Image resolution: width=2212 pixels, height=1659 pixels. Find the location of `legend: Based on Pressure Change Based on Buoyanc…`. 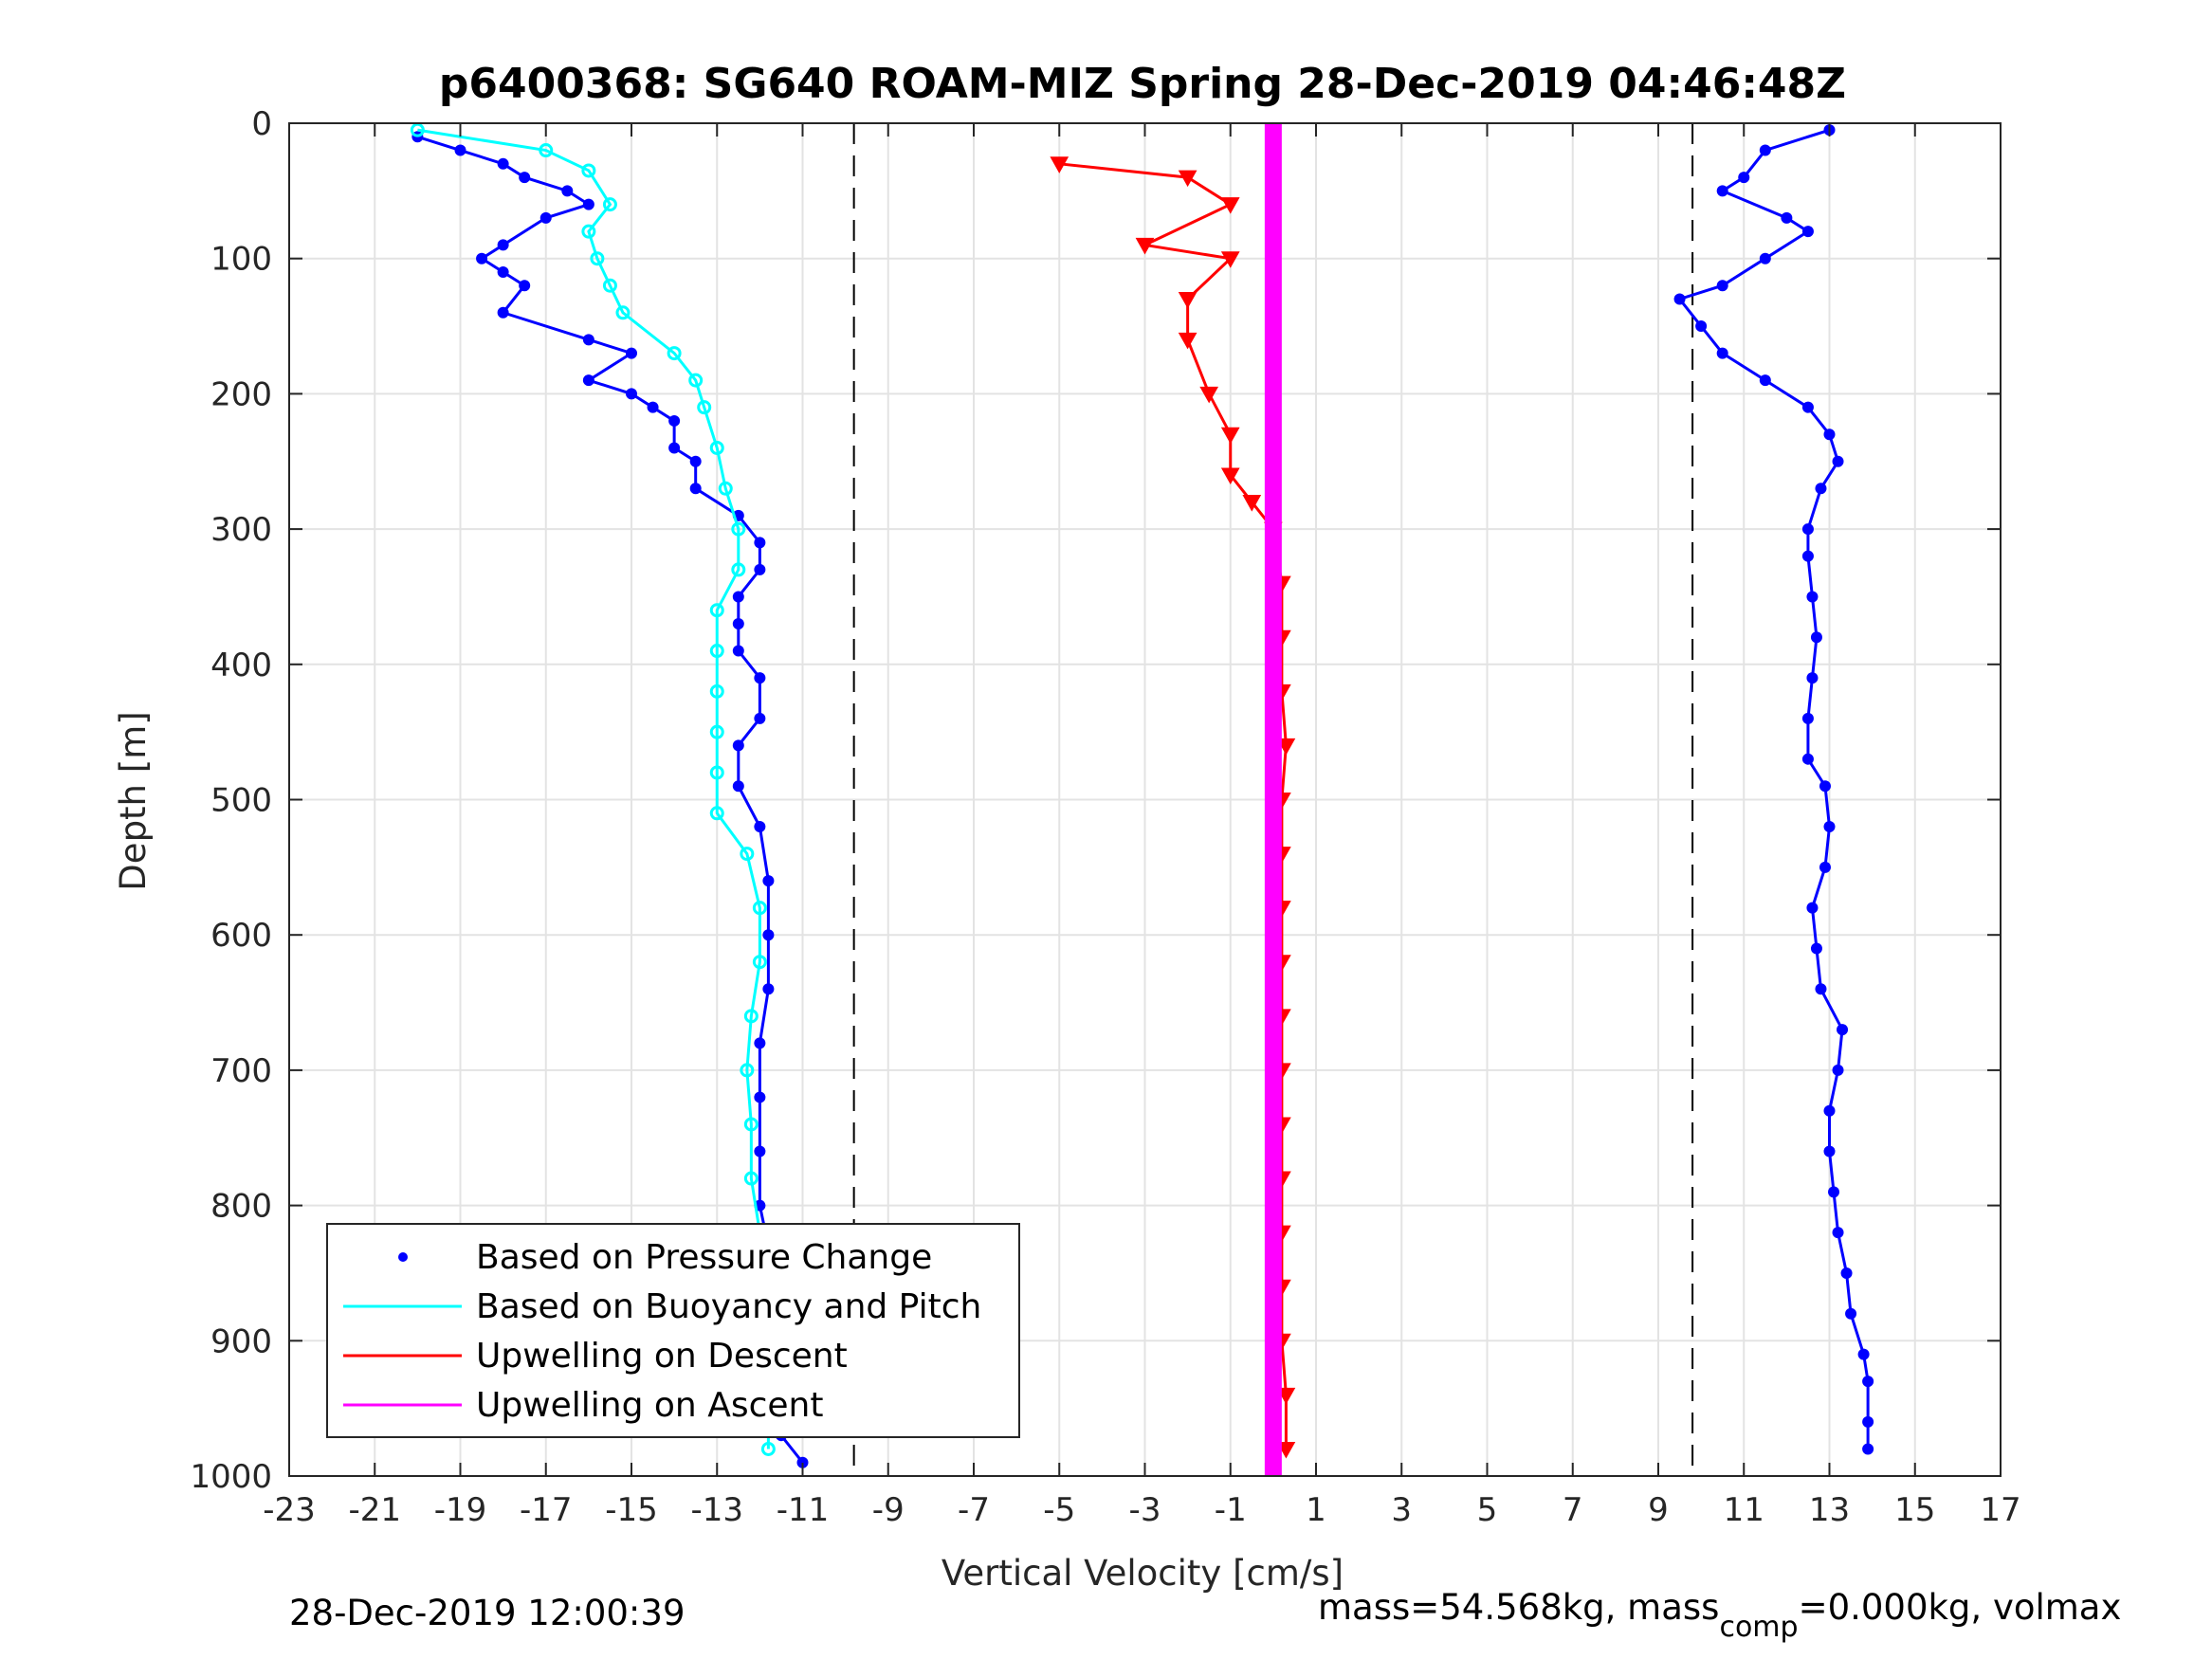

legend: Based on Pressure Change Based on Buoyanc… is located at coordinates (673, 1330).